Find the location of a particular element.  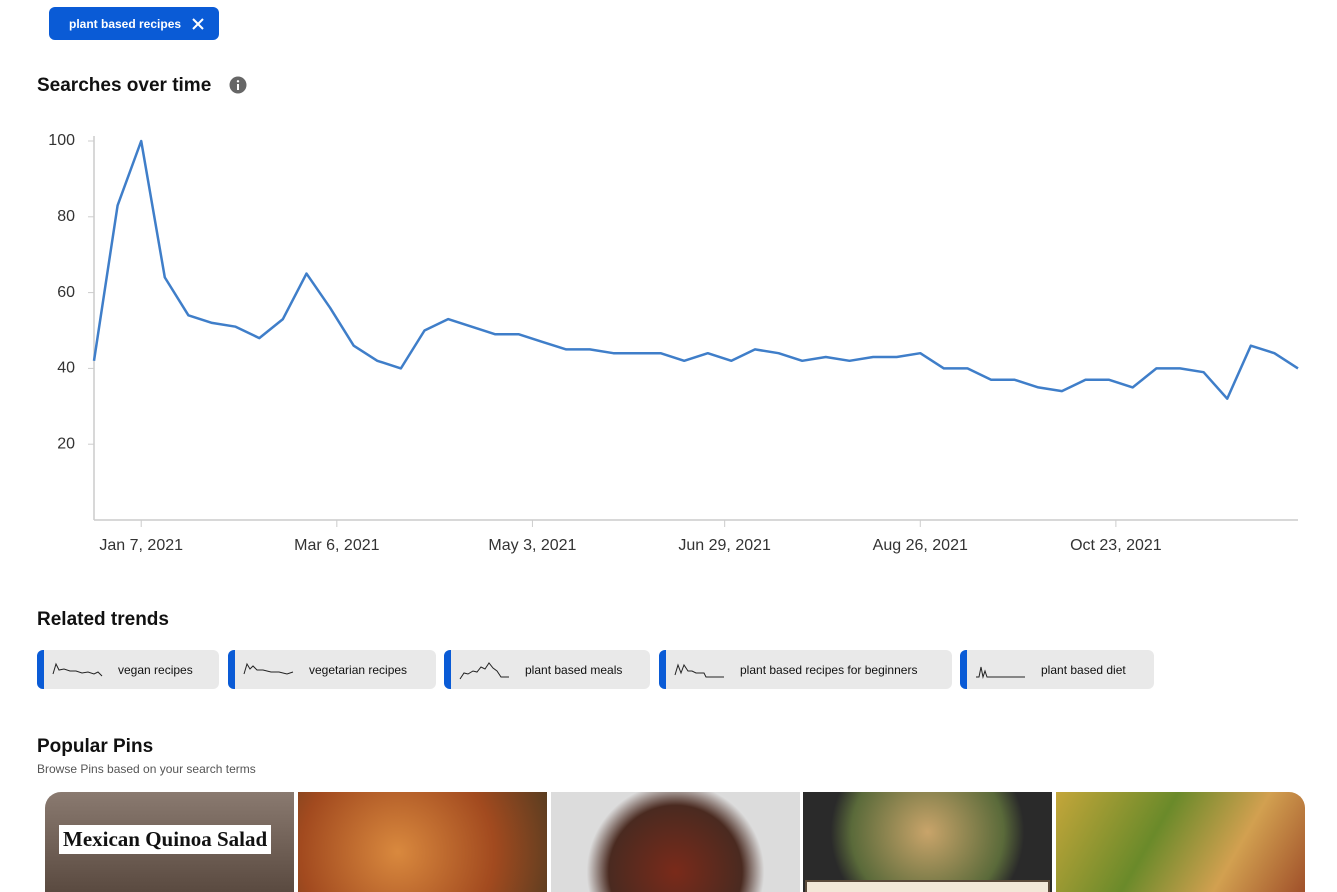

info-icon is located at coordinates (238, 85).